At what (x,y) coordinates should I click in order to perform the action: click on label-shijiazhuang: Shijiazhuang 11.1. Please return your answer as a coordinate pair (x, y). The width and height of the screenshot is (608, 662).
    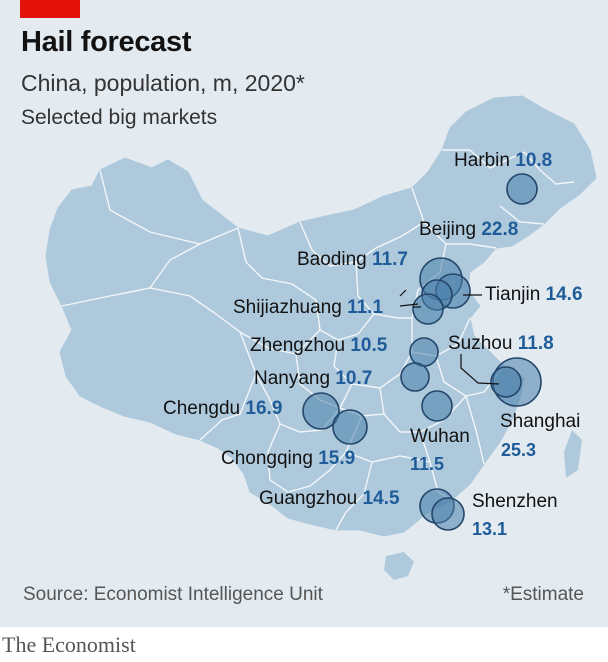
    Looking at the image, I should click on (308, 308).